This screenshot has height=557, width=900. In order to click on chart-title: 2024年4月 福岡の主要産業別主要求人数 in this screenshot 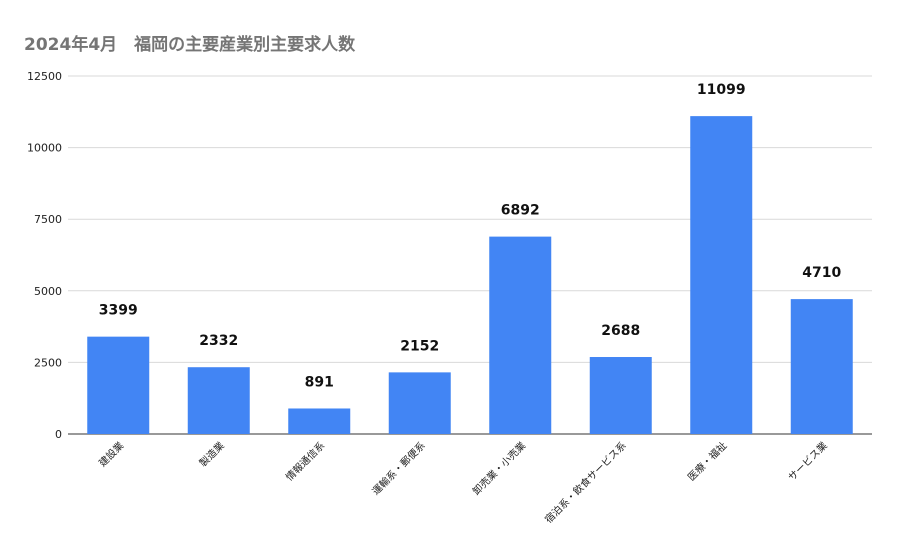, I will do `click(190, 45)`.